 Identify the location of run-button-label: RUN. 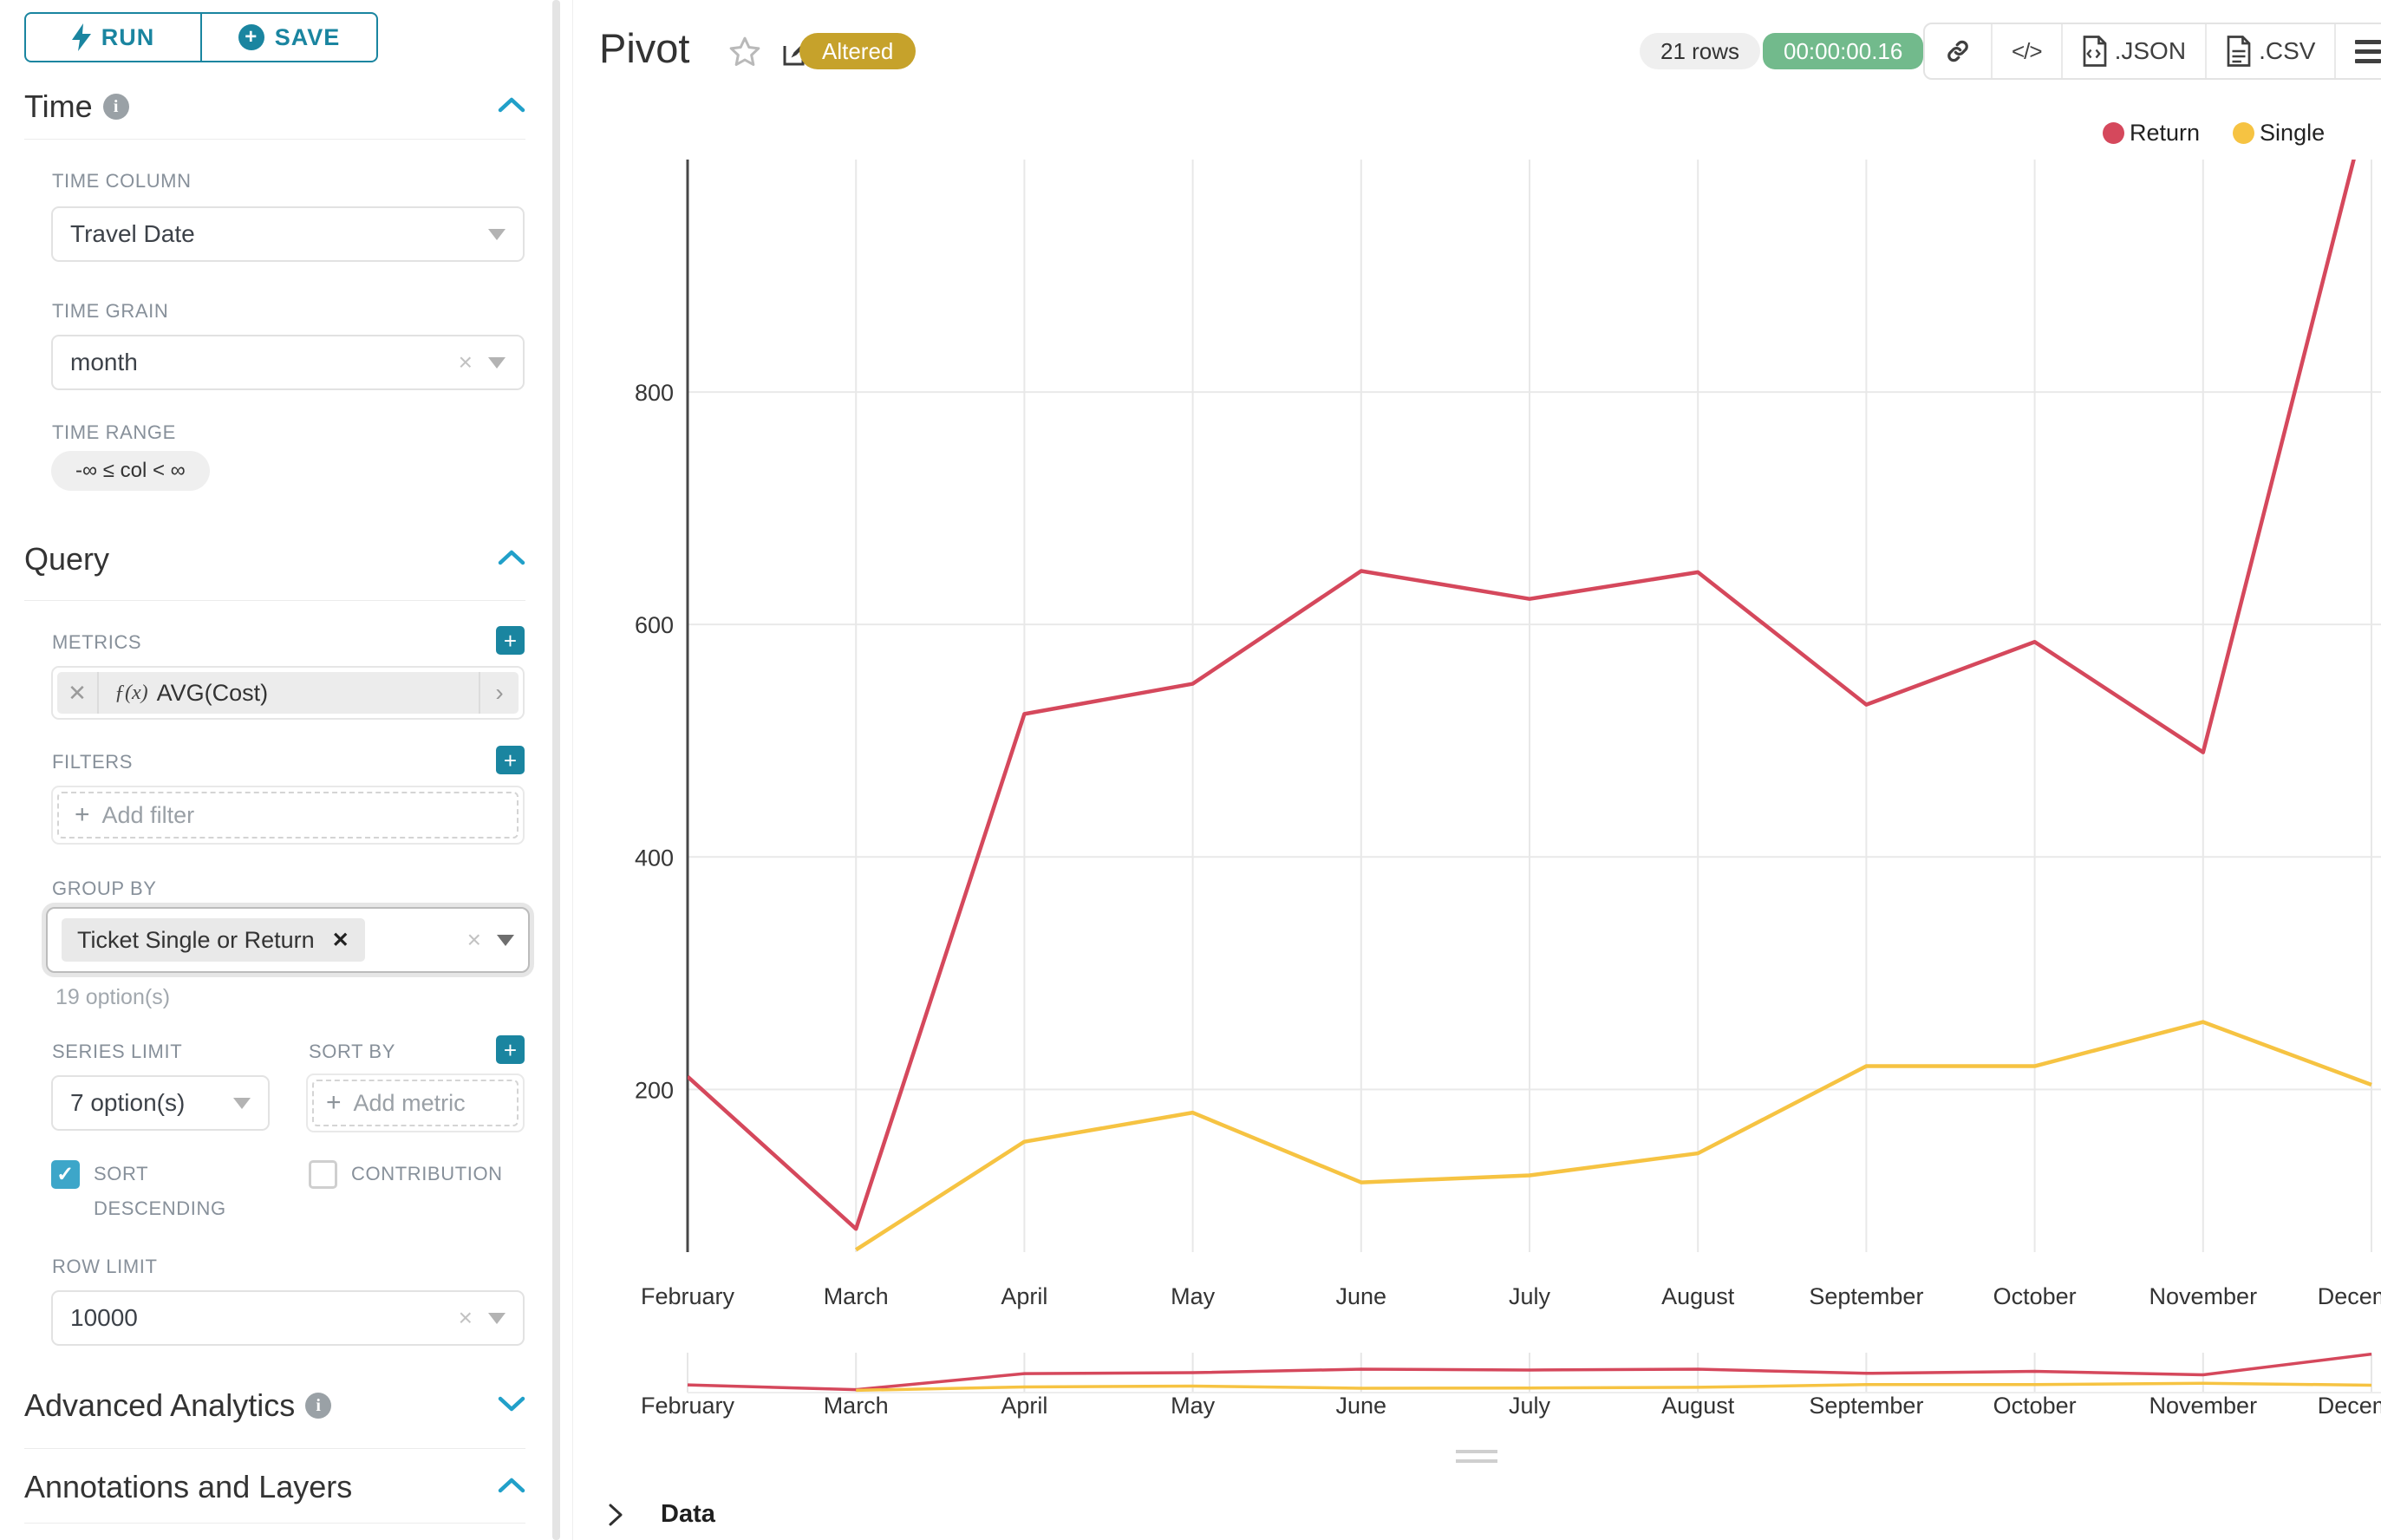
(128, 36).